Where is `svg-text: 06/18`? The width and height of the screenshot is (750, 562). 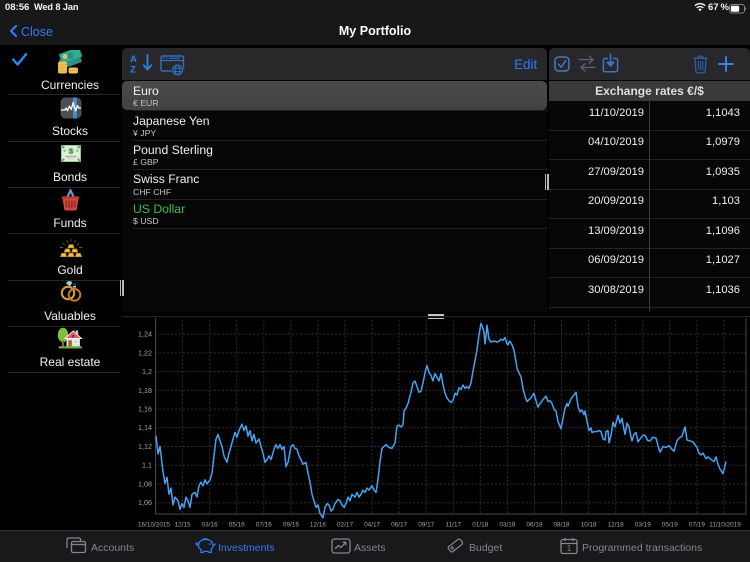
svg-text: 06/18 is located at coordinates (535, 525).